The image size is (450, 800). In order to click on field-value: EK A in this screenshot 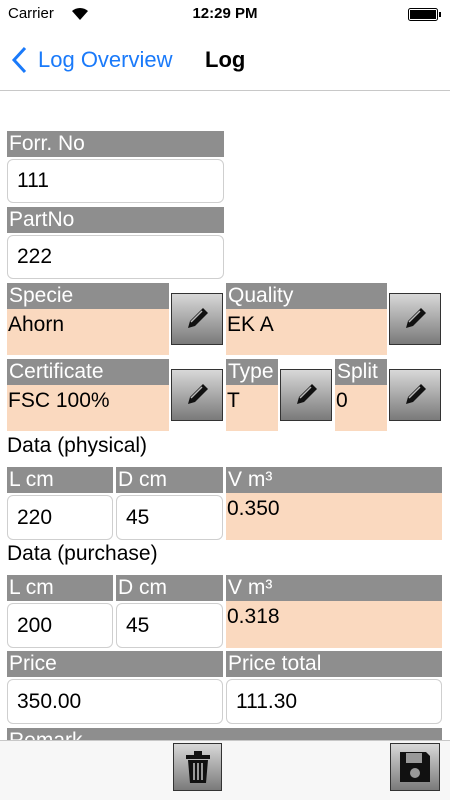, I will do `click(306, 332)`.